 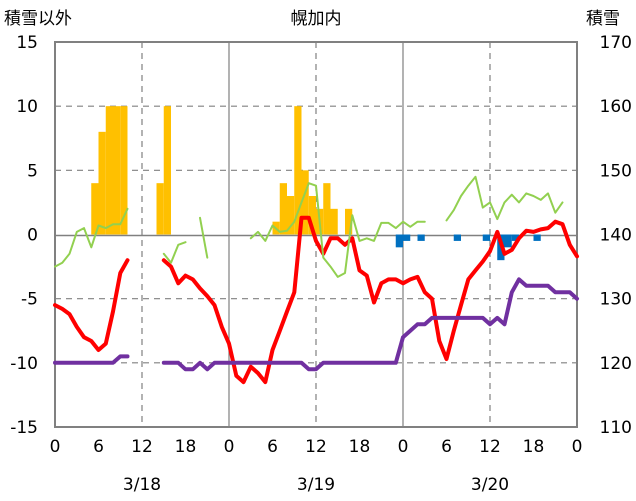 What do you see at coordinates (490, 485) in the screenshot?
I see `date-label: 3/20` at bounding box center [490, 485].